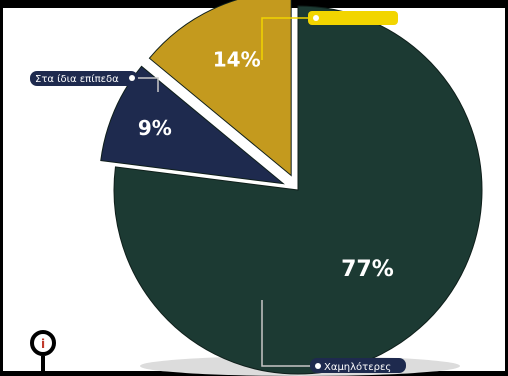 This screenshot has width=508, height=376. Describe the element at coordinates (367, 269) in the screenshot. I see `slice-percent-1: 77%` at that location.